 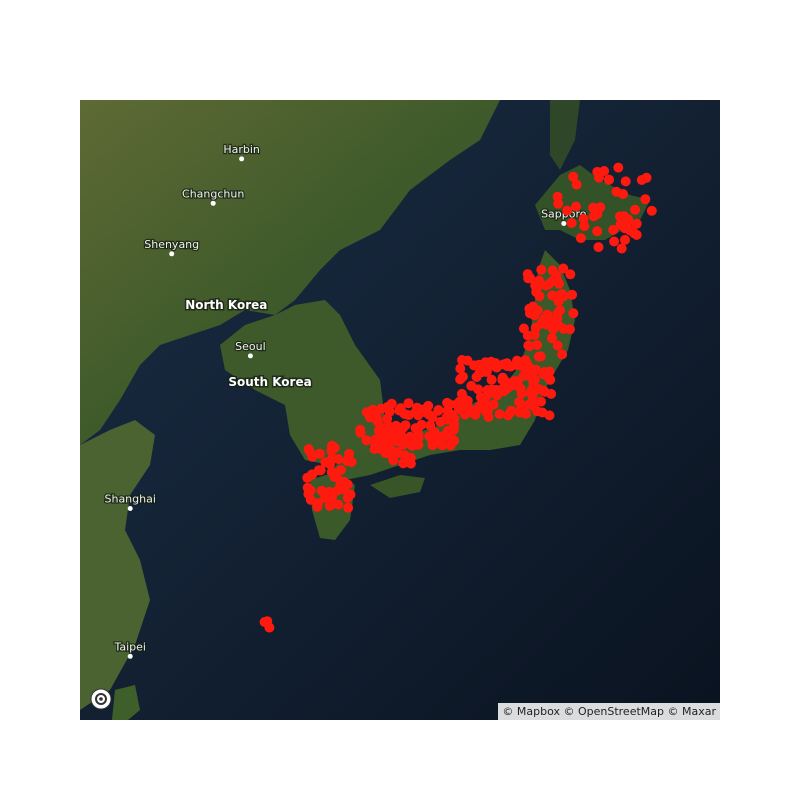 What do you see at coordinates (269, 627) in the screenshot?
I see `point-marker-okinawa` at bounding box center [269, 627].